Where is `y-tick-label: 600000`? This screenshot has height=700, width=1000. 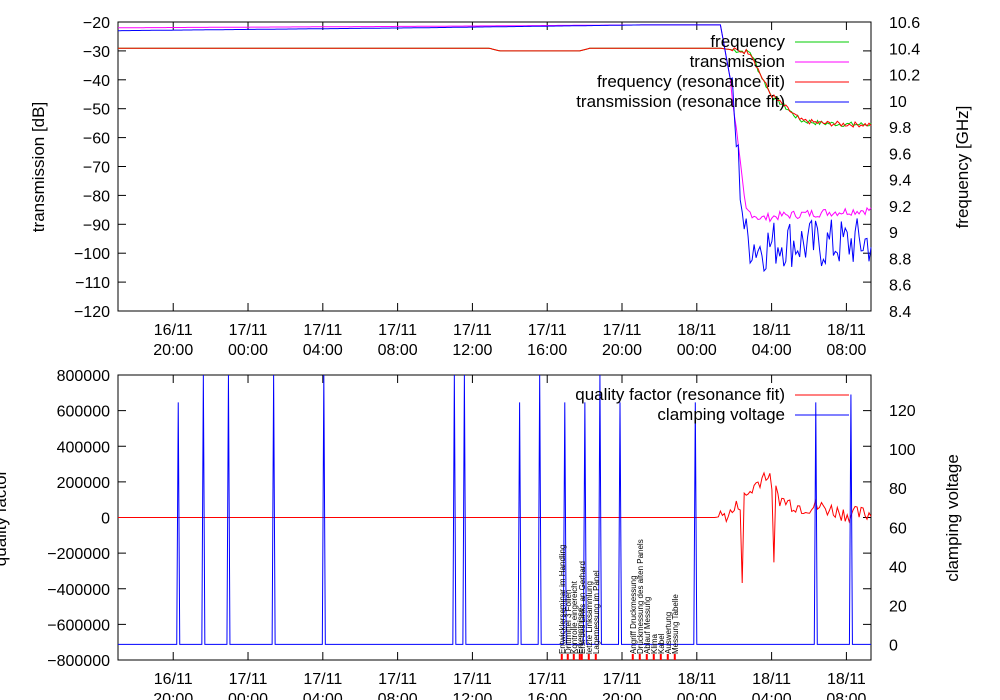 y-tick-label: 600000 is located at coordinates (83, 412).